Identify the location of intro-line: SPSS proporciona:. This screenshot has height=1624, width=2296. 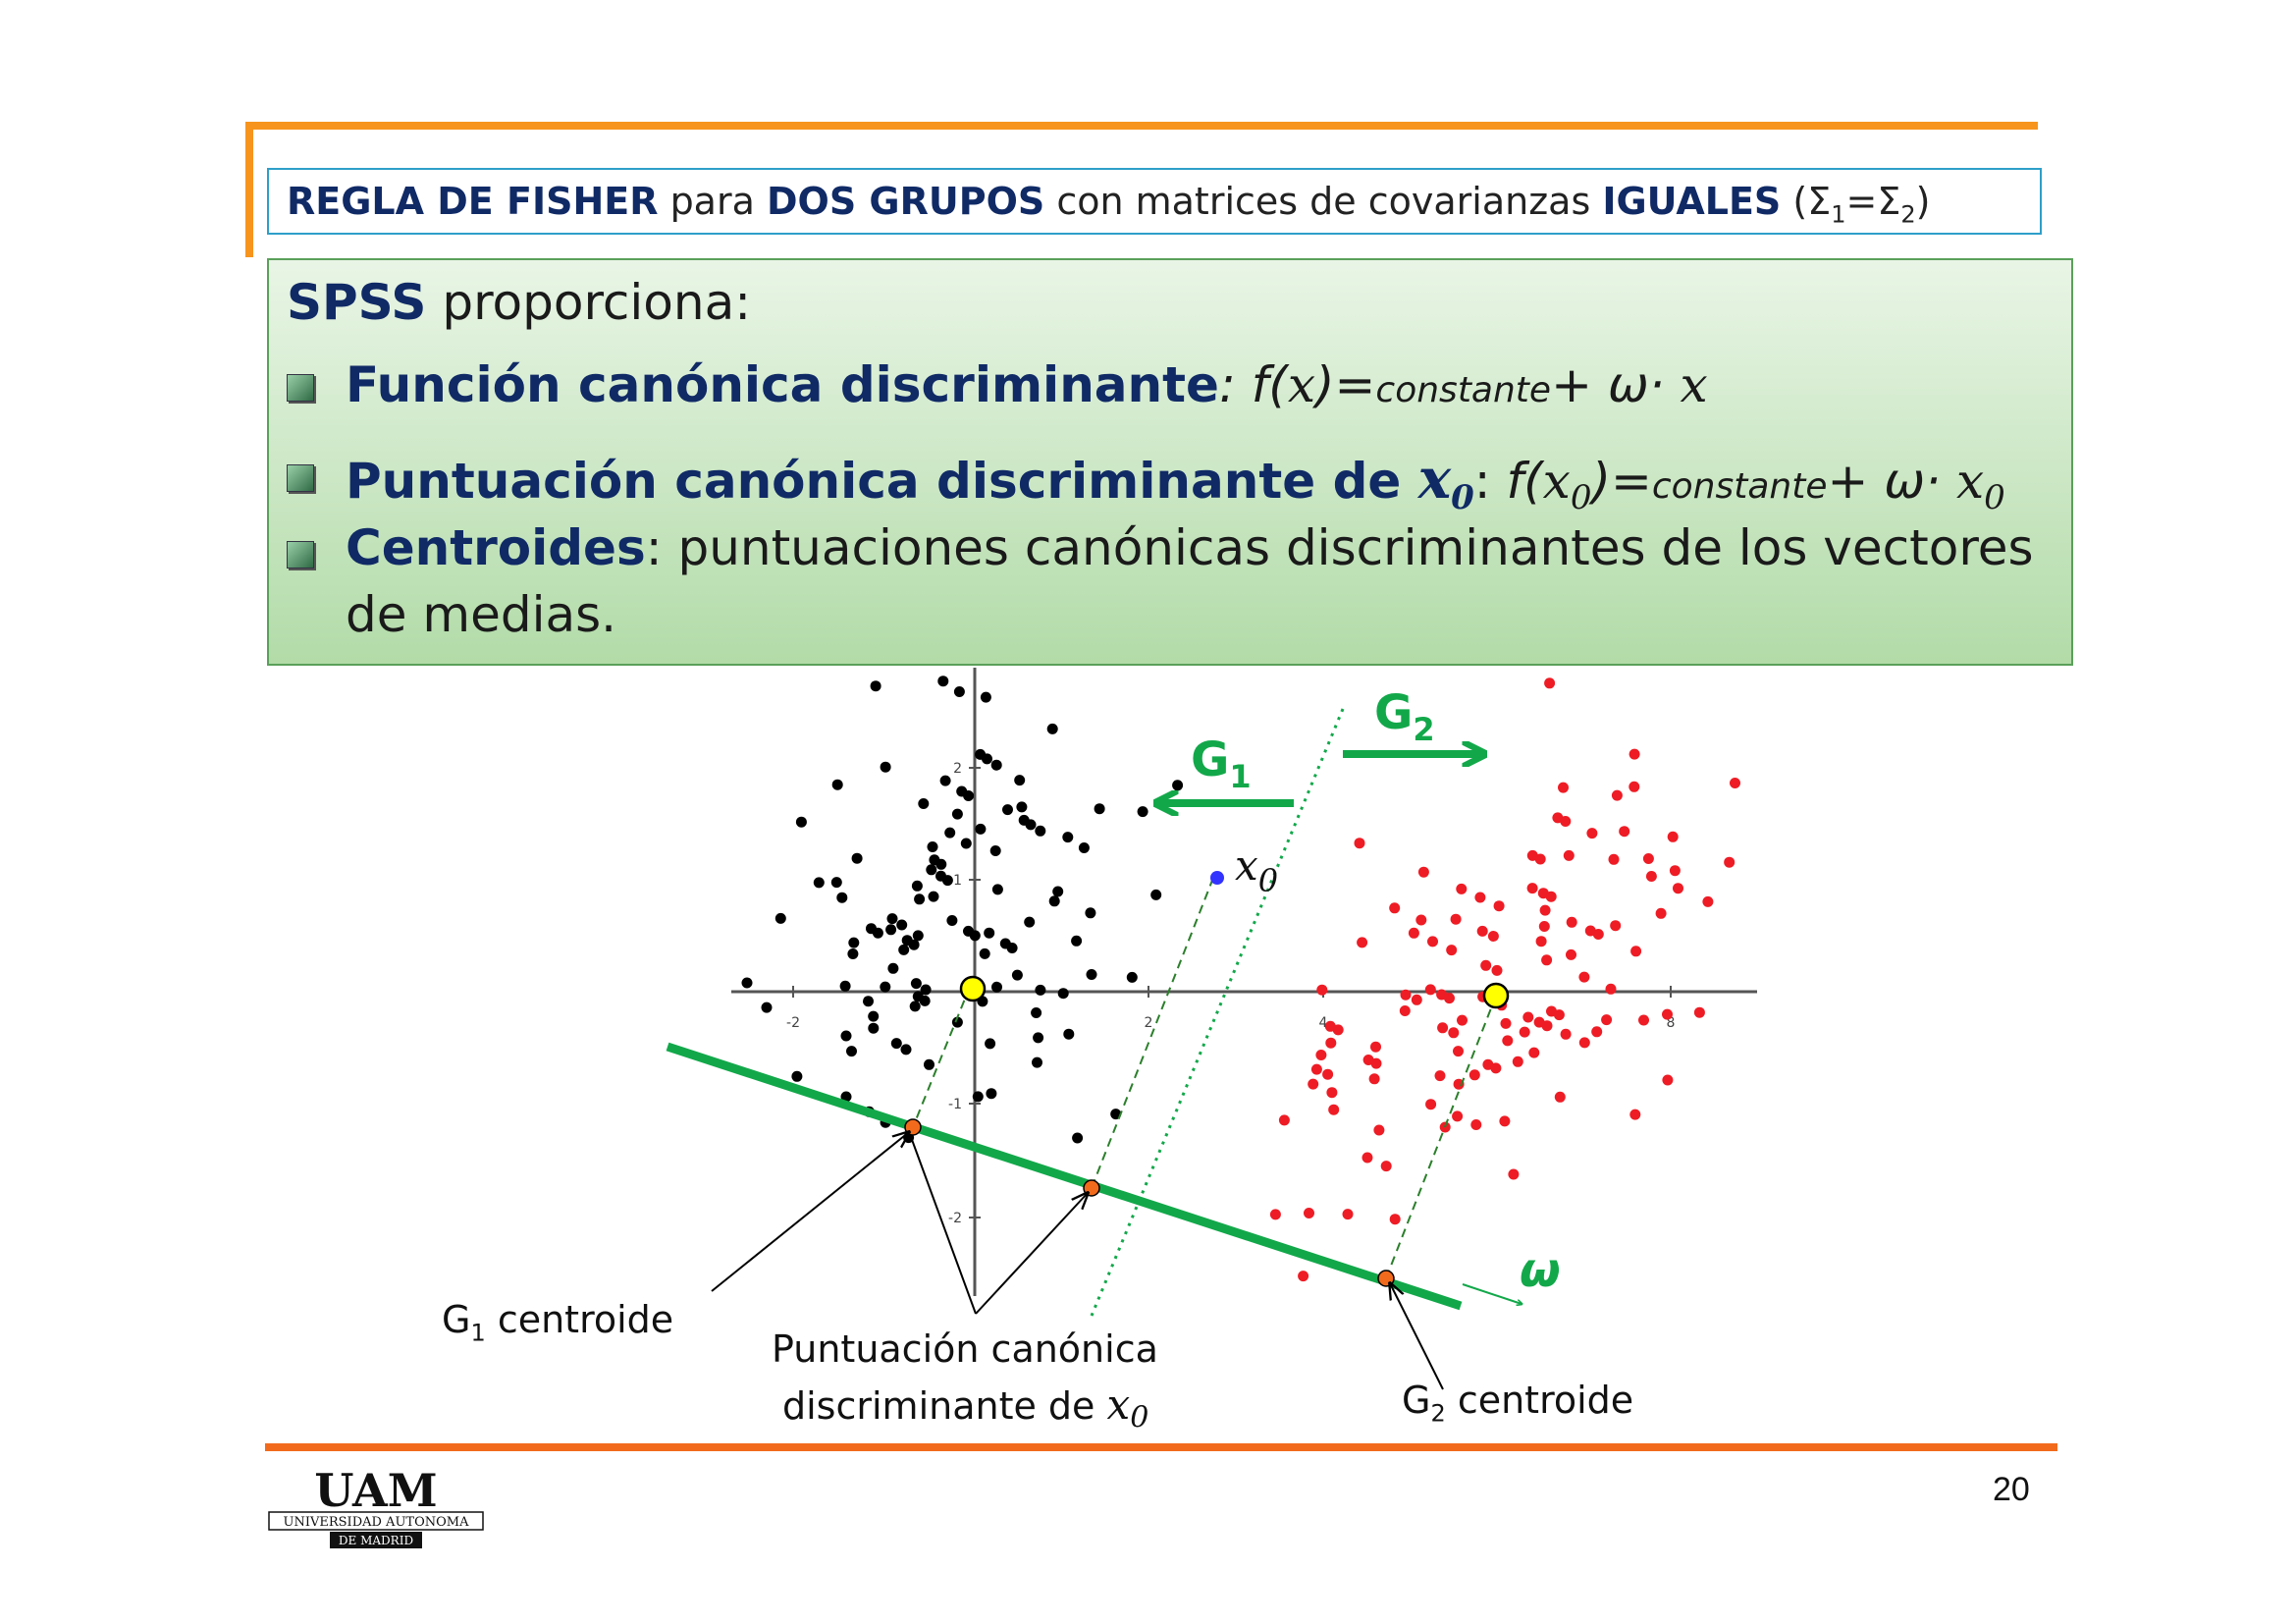
(519, 302).